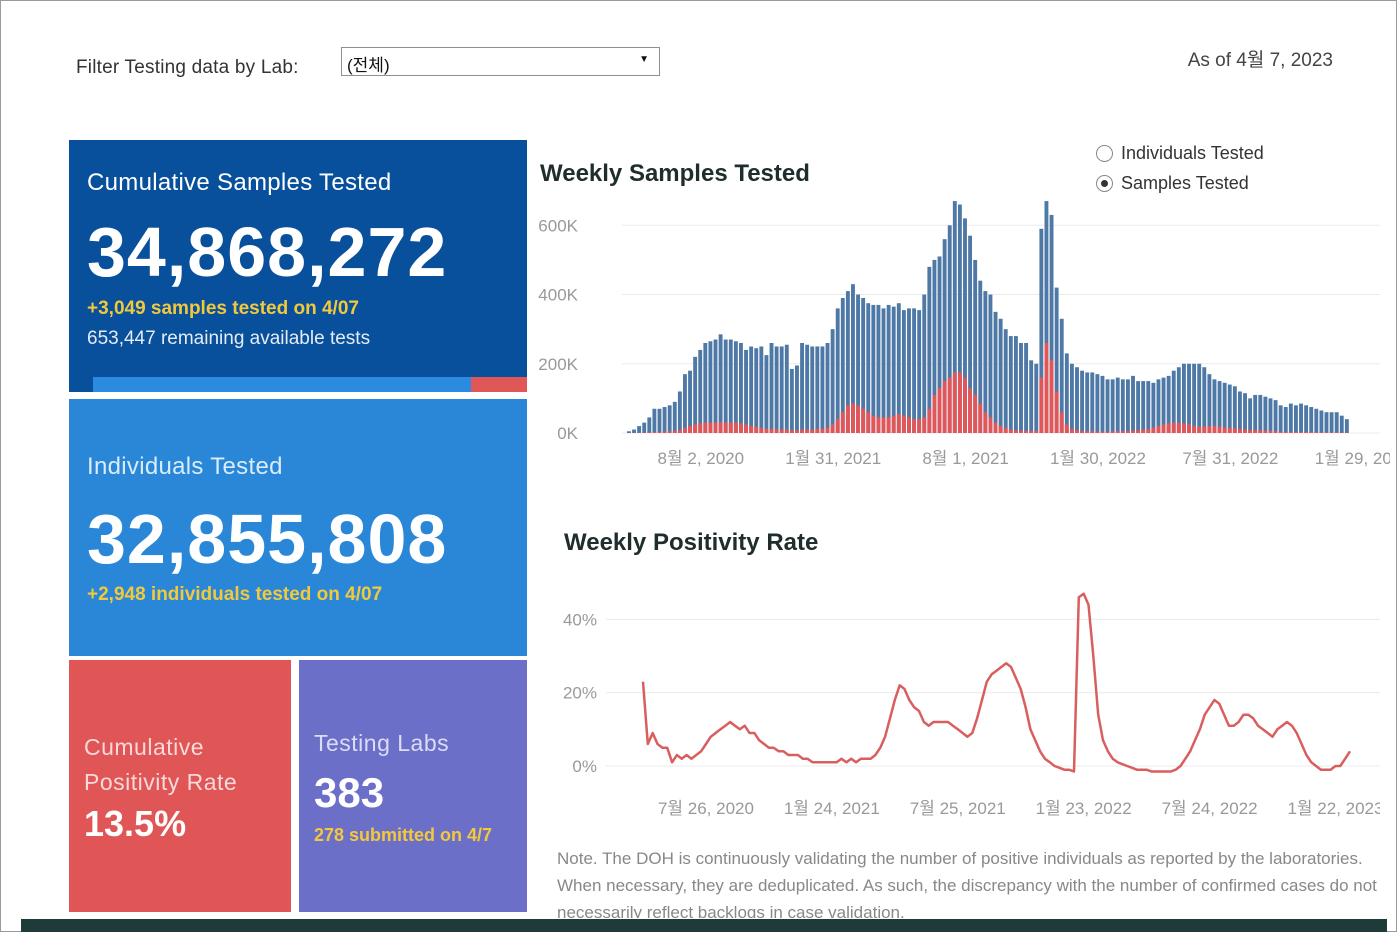  Describe the element at coordinates (1333, 808) in the screenshot. I see `x-tick-label: 1월 22, 2023` at that location.